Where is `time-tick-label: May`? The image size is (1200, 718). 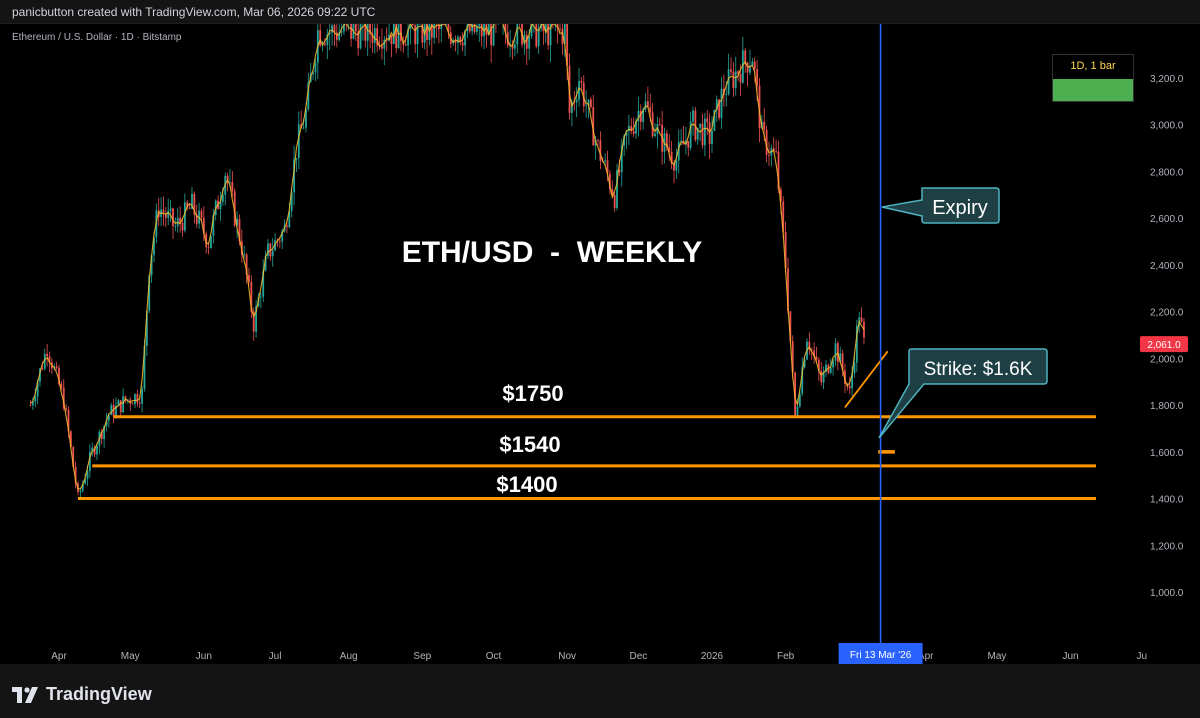 time-tick-label: May is located at coordinates (130, 656).